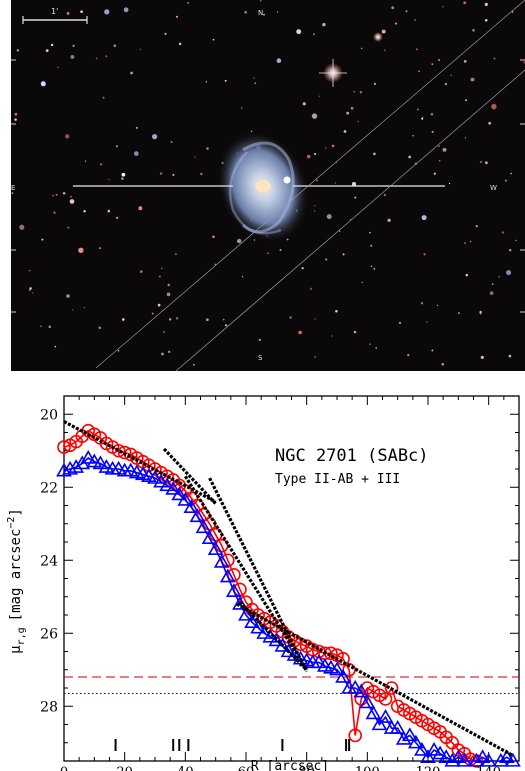 The height and width of the screenshot is (771, 525). Describe the element at coordinates (185, 768) in the screenshot. I see `x-tick-label: 40` at that location.